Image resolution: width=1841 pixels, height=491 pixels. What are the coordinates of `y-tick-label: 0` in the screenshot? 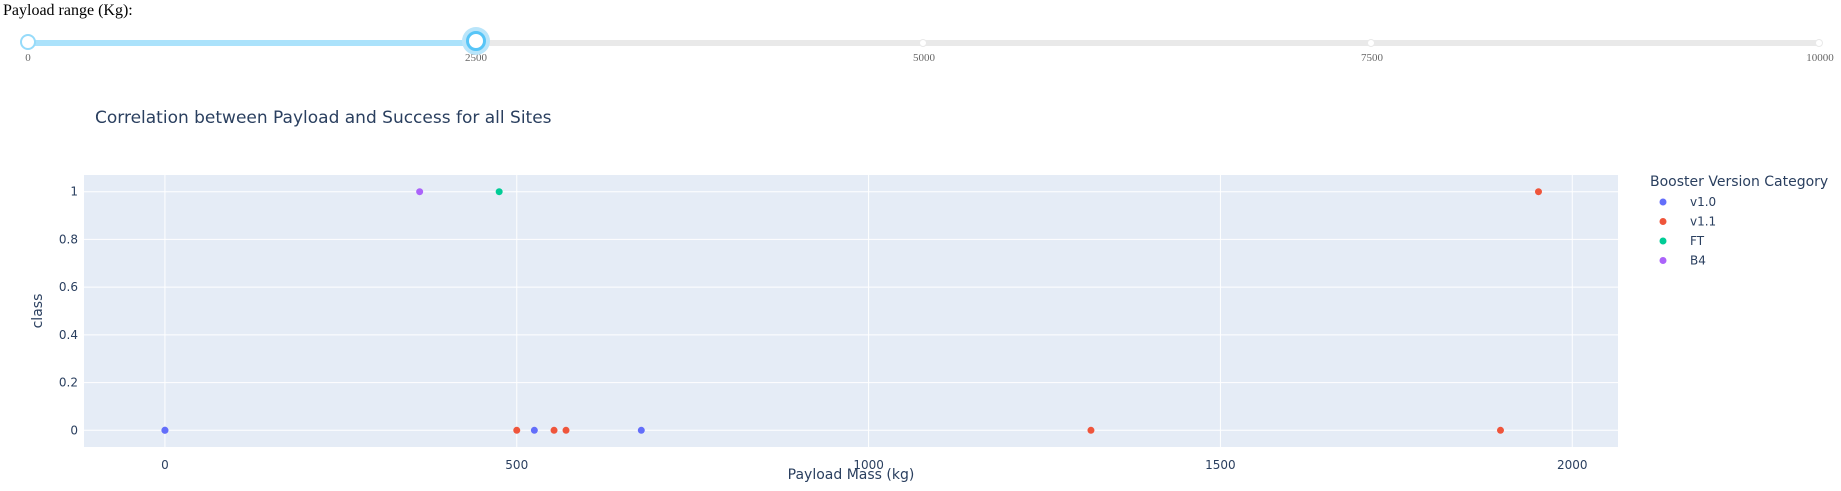 It's located at (74, 430).